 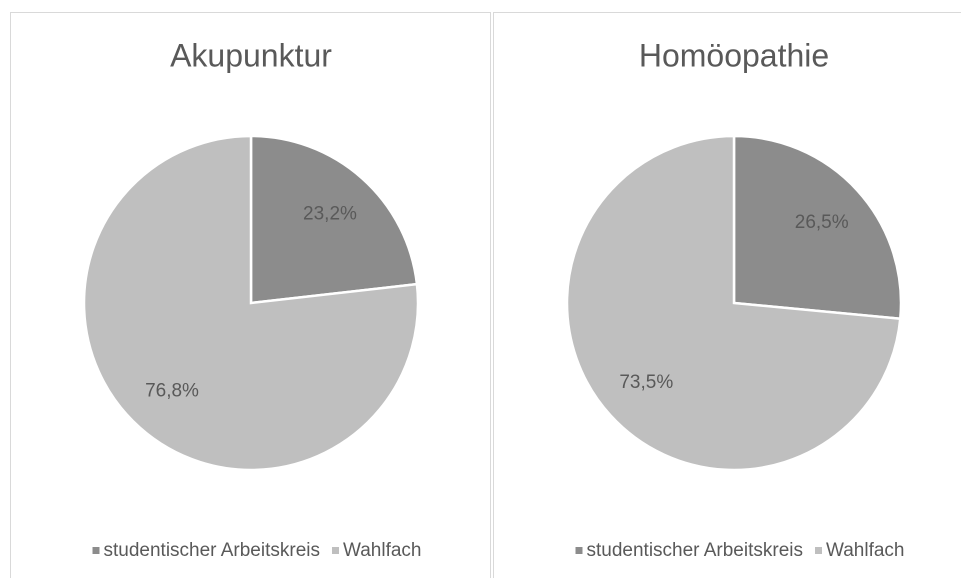 I want to click on data-label: 73,5%, so click(x=646, y=382).